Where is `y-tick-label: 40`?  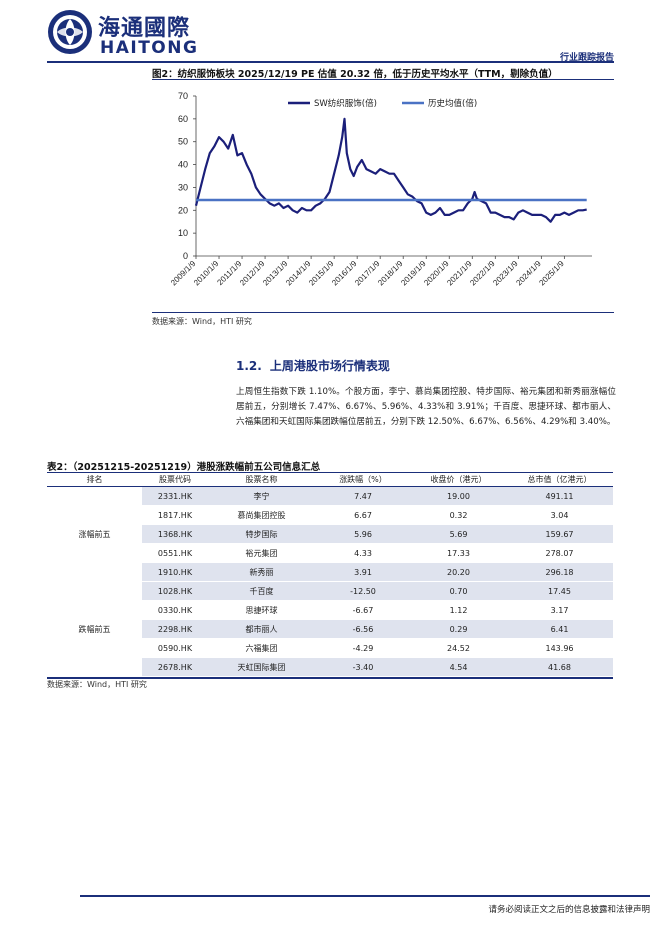 y-tick-label: 40 is located at coordinates (183, 165).